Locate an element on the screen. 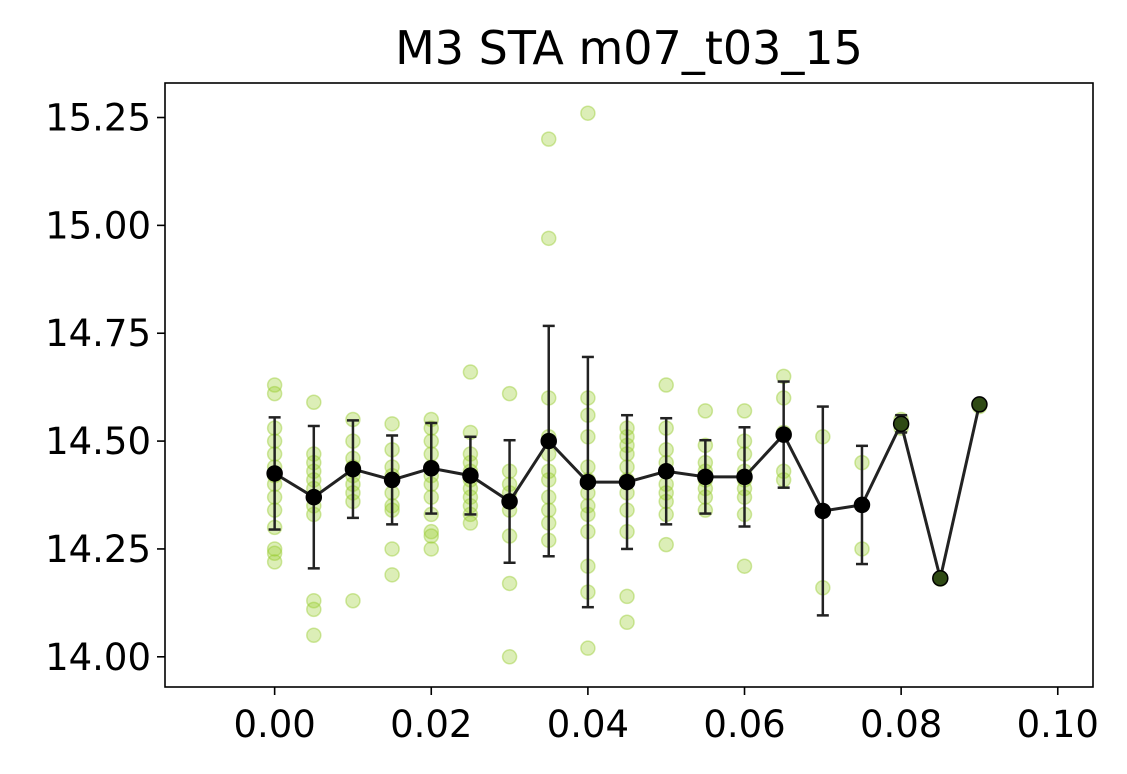 The height and width of the screenshot is (774, 1127). x-tick-label: 0.02 is located at coordinates (431, 724).